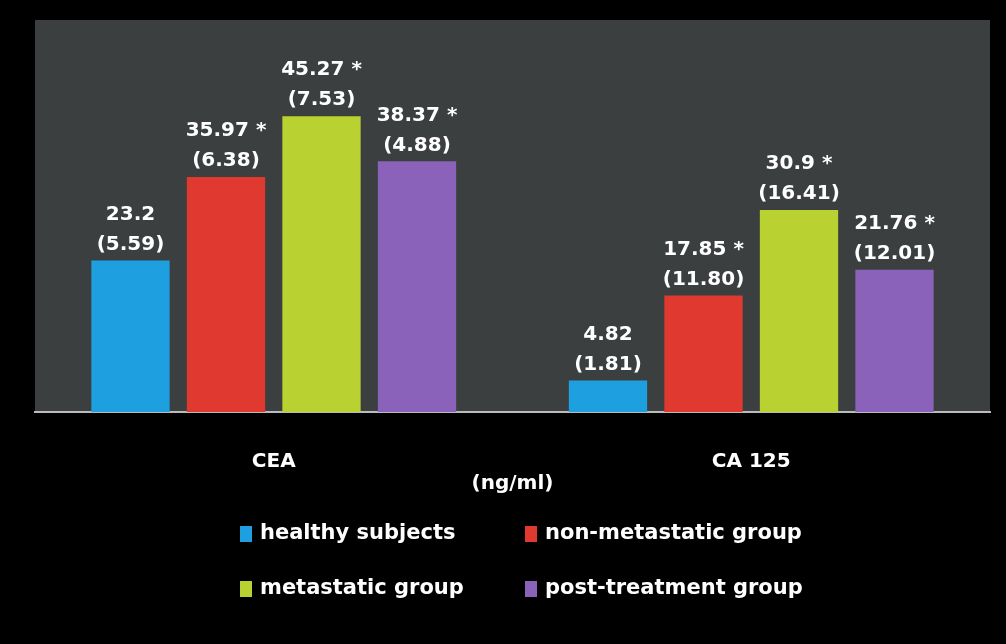 The height and width of the screenshot is (644, 1006). What do you see at coordinates (130, 227) in the screenshot?
I see `data-label: 23.2 (5.59)` at bounding box center [130, 227].